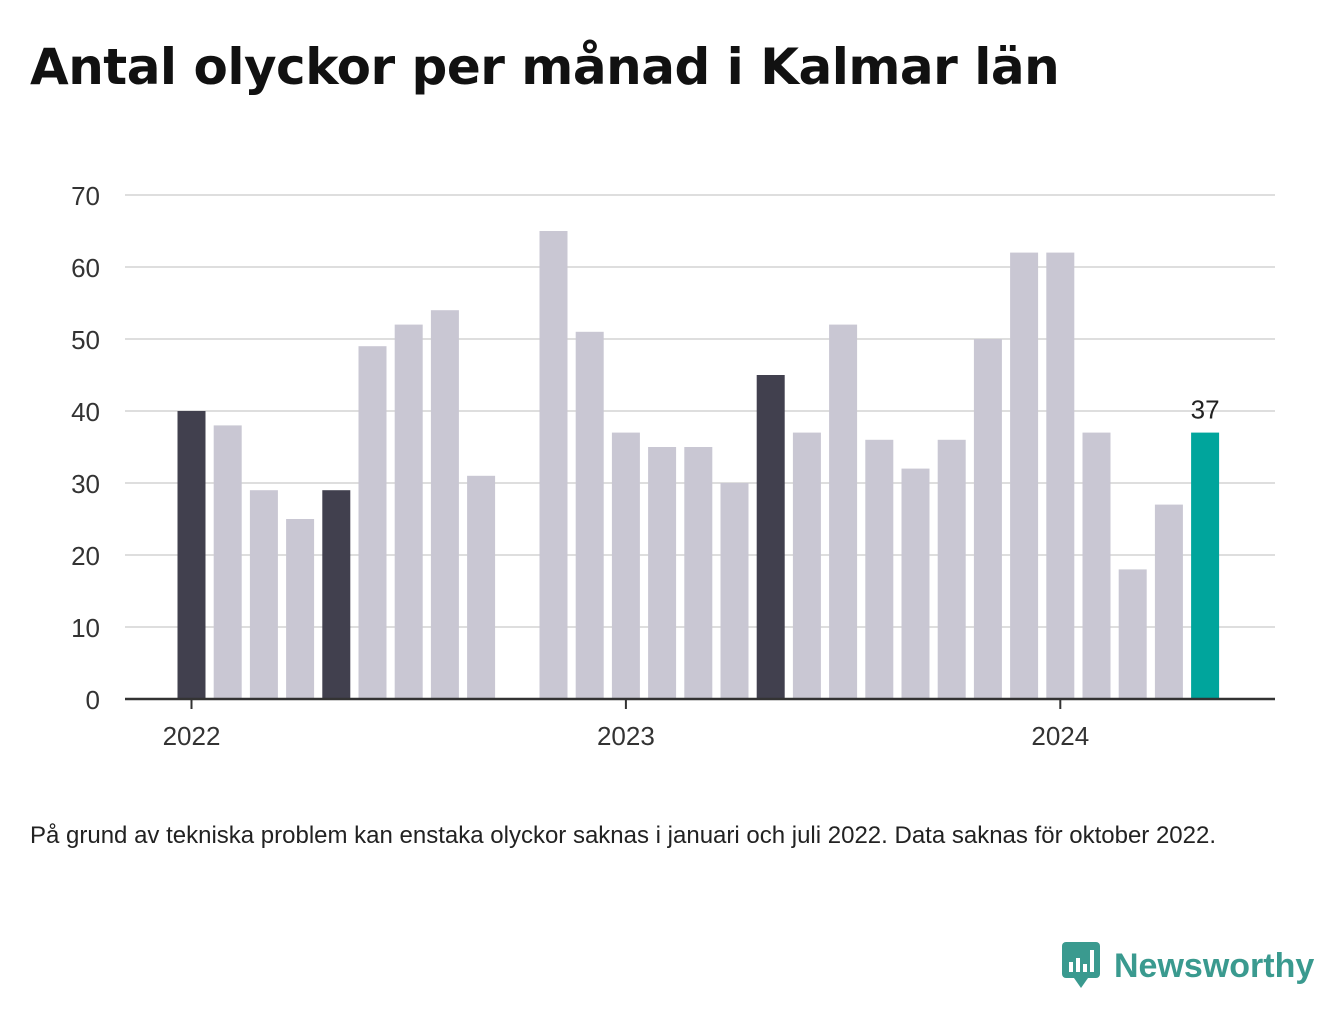  Describe the element at coordinates (85, 412) in the screenshot. I see `y-tick-label: 40` at that location.